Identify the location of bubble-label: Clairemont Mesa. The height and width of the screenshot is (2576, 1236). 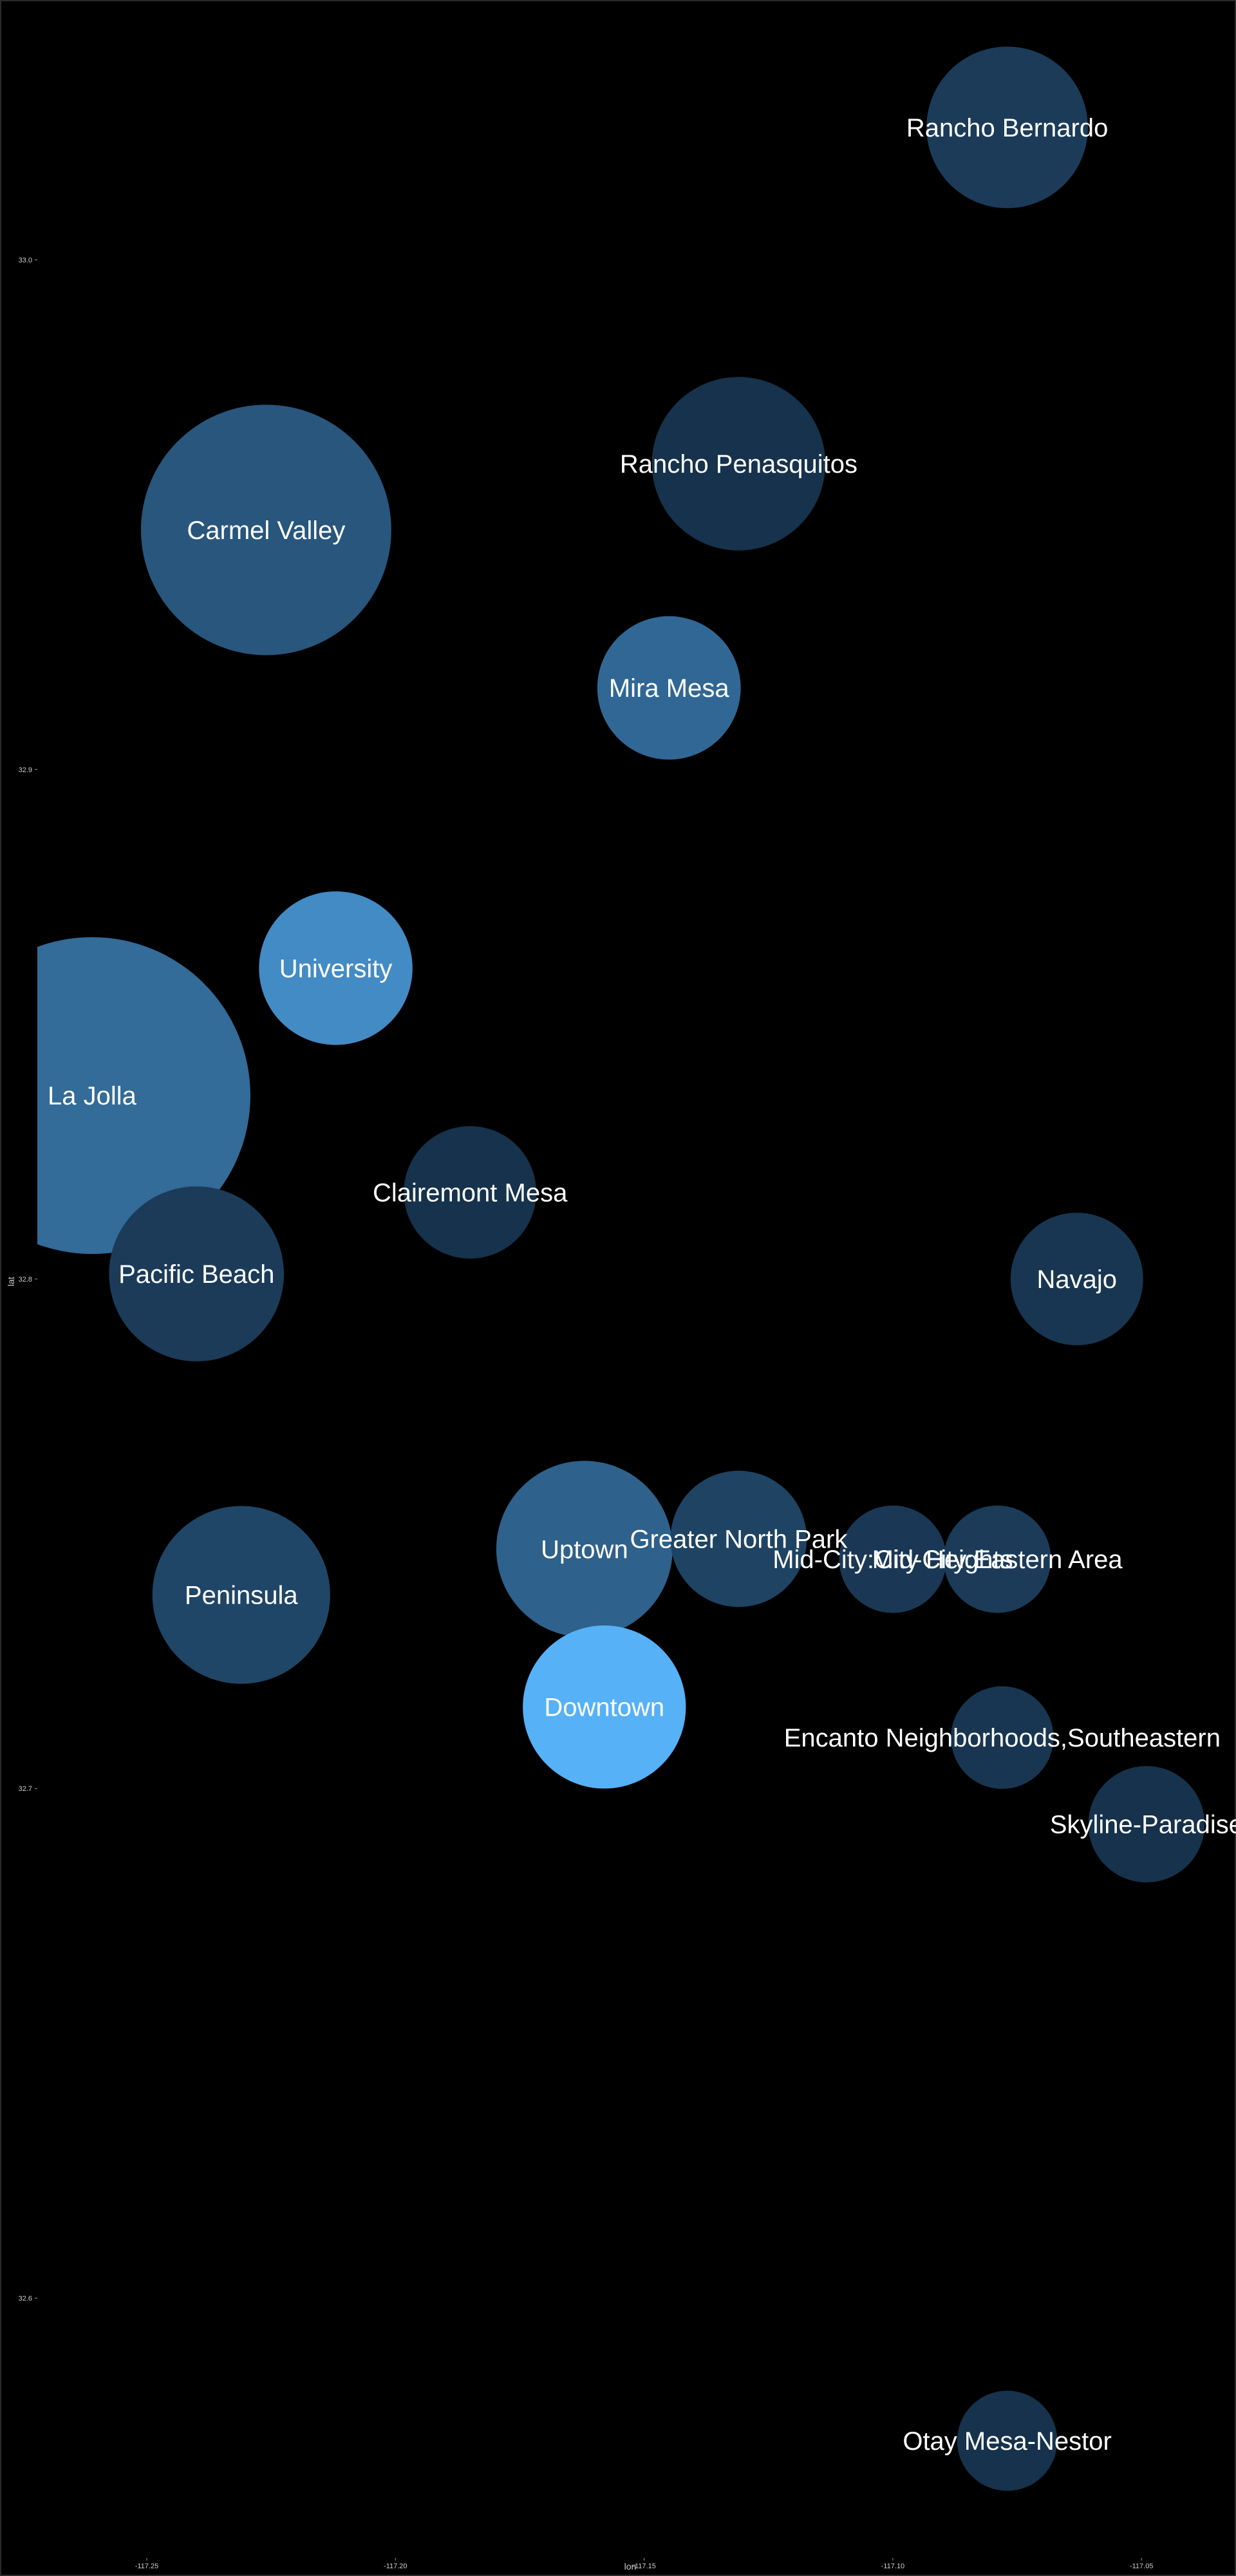
(470, 1193).